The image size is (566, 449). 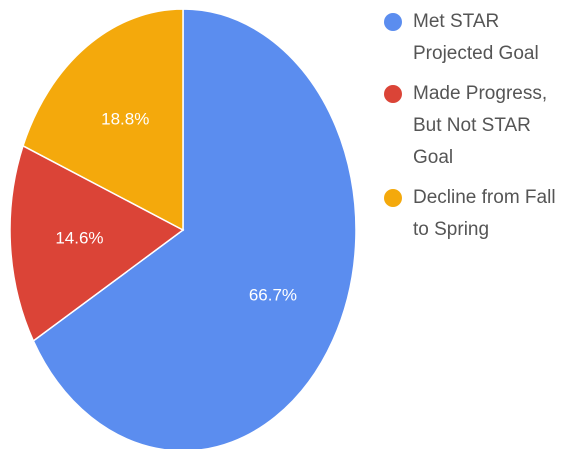 What do you see at coordinates (125, 118) in the screenshot?
I see `slice-label: 18.8%` at bounding box center [125, 118].